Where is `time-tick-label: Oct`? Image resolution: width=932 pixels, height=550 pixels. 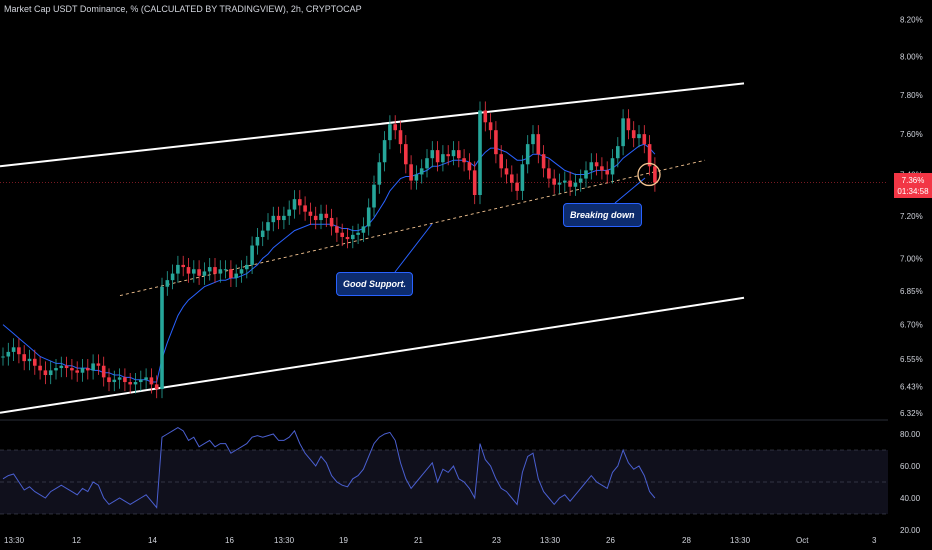 time-tick-label: Oct is located at coordinates (802, 540).